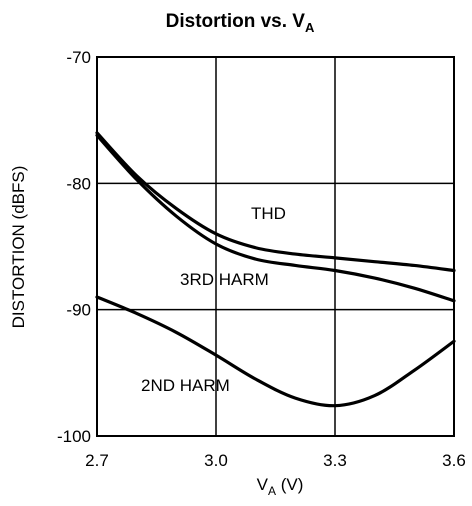 The height and width of the screenshot is (506, 472). I want to click on chart-title: Distortion vs. VA, so click(240, 23).